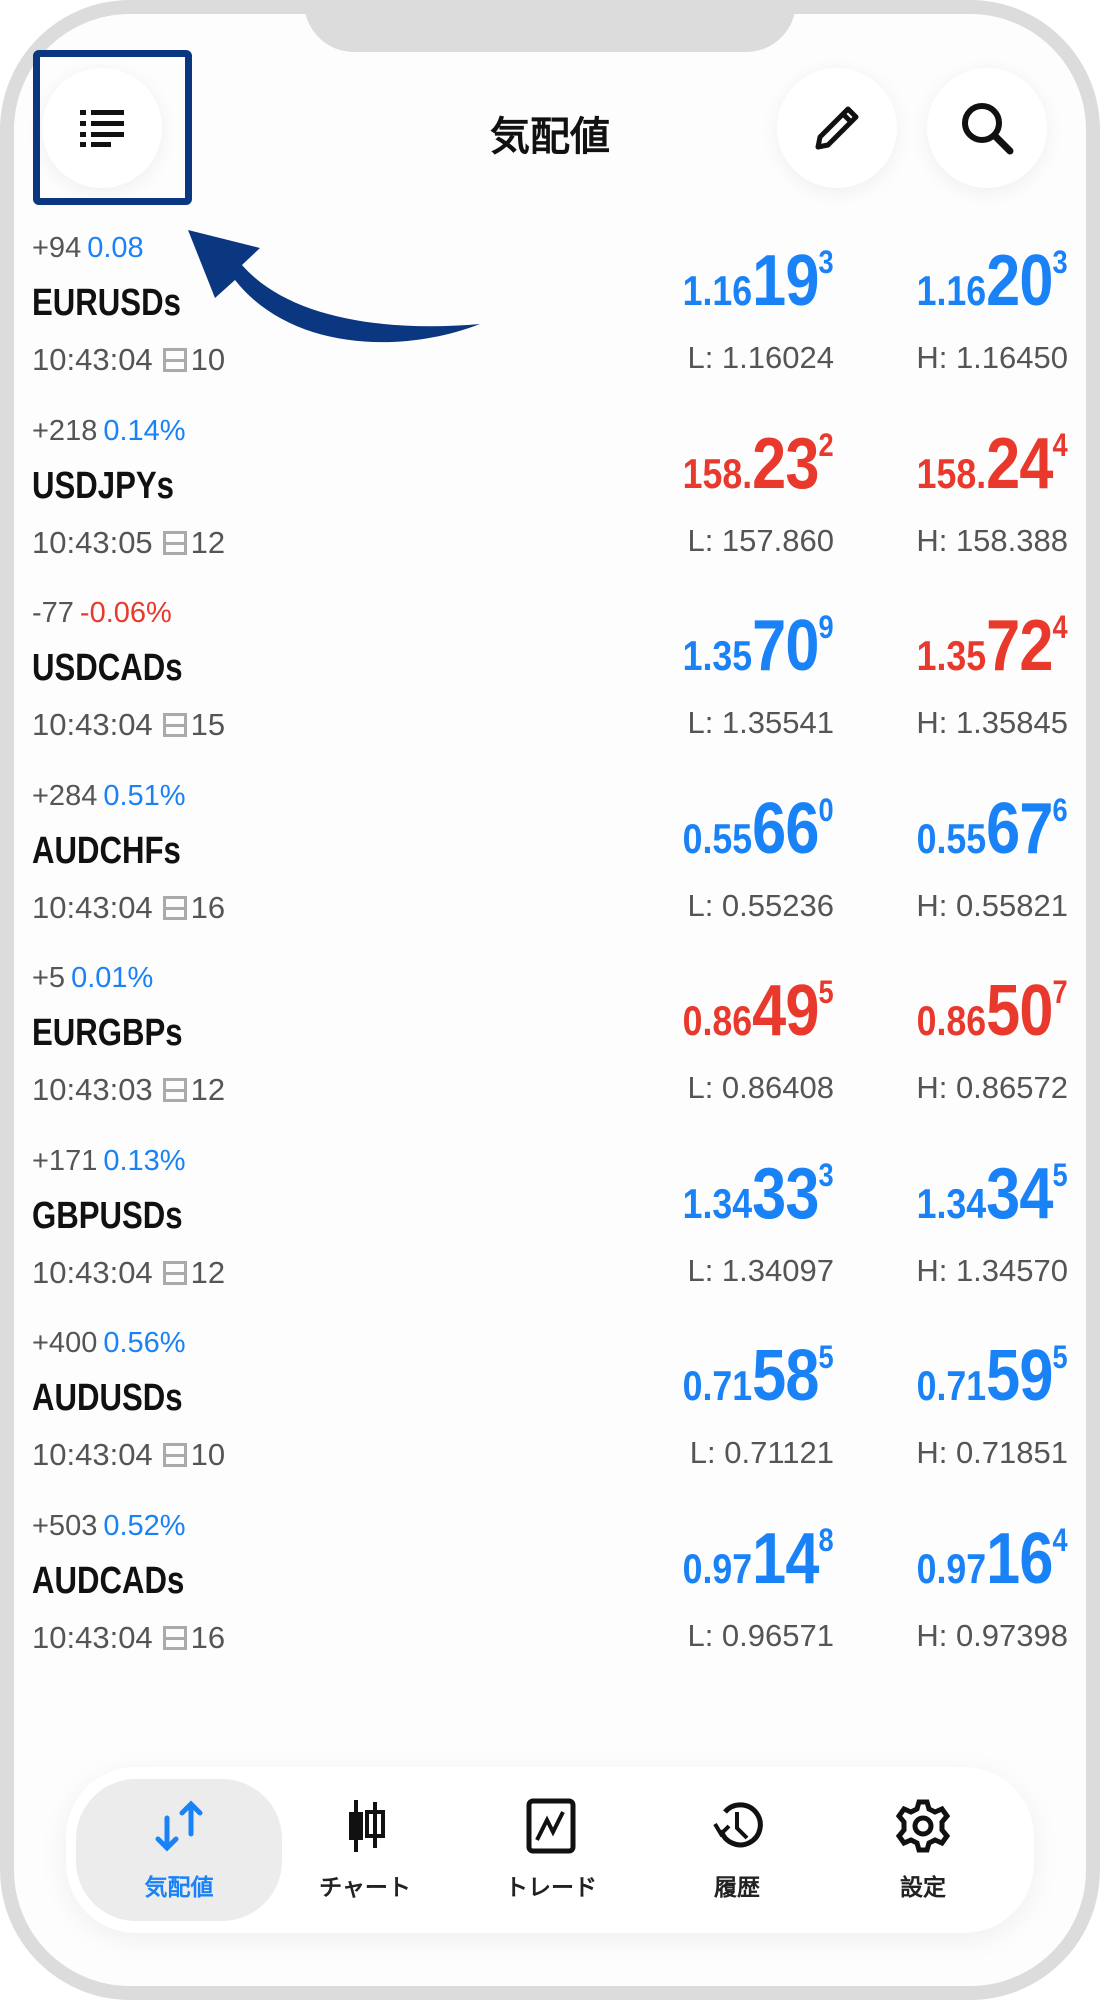 The image size is (1100, 2000). I want to click on change-percent: 0.08, so click(115, 248).